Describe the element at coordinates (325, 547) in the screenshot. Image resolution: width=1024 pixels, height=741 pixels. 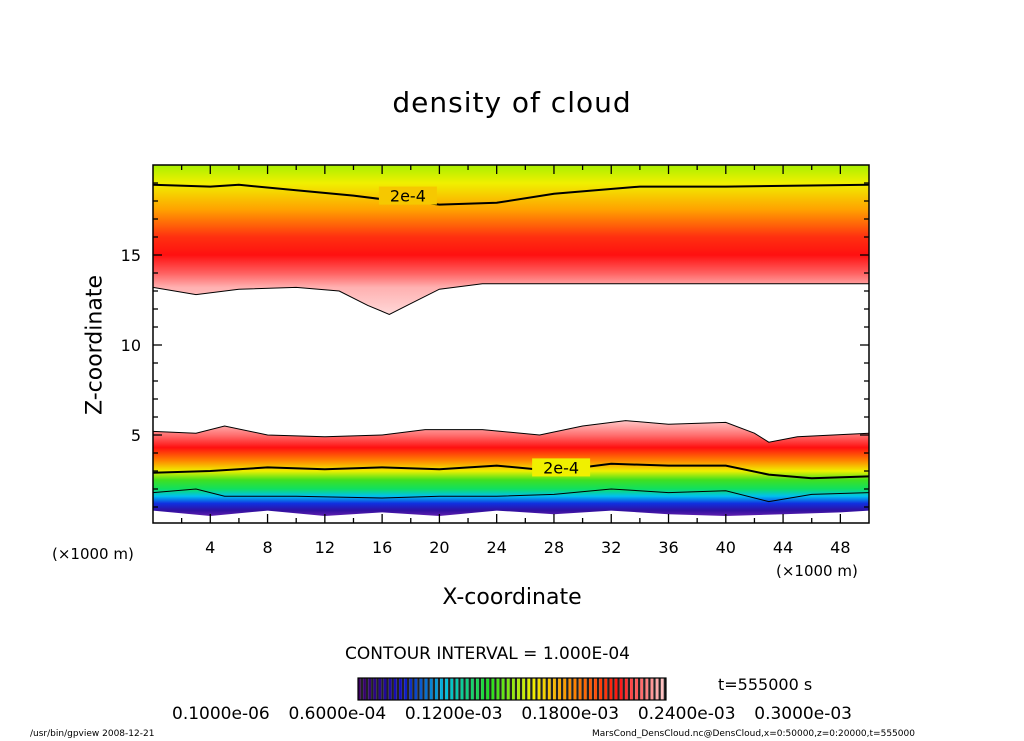
I see `x-tick-label: 12` at that location.